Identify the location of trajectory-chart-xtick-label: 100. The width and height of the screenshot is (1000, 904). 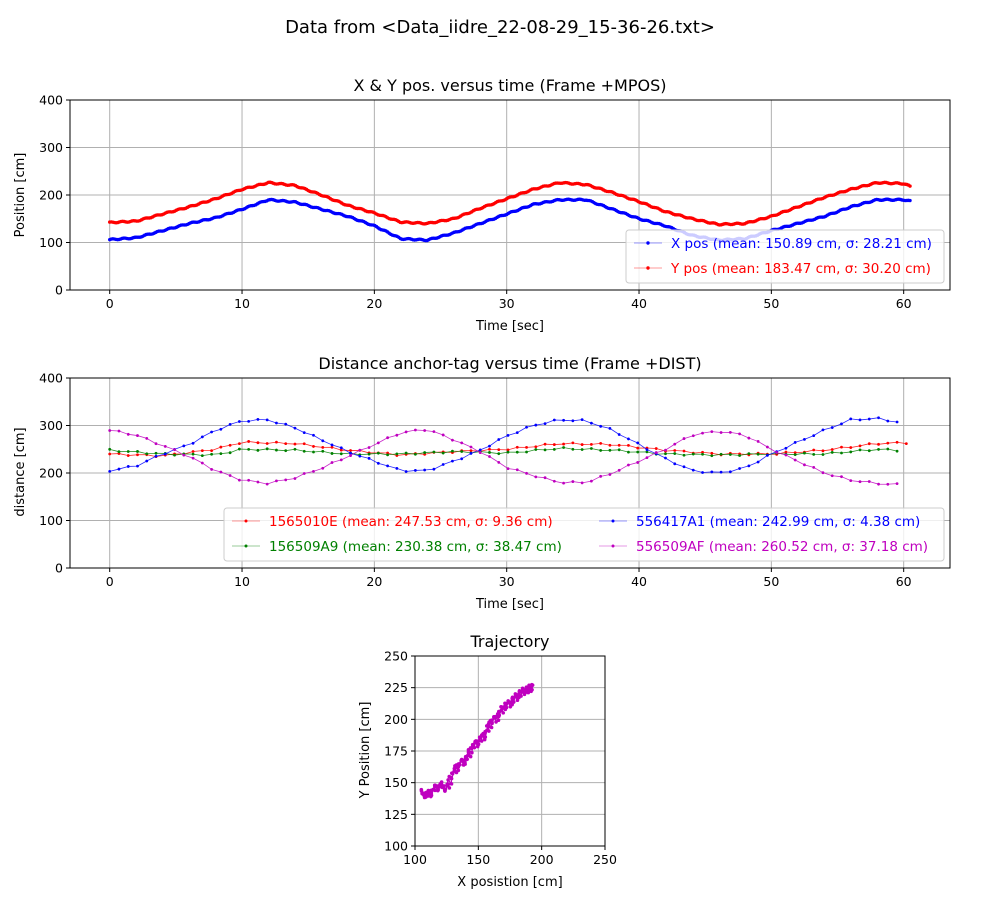
(415, 859).